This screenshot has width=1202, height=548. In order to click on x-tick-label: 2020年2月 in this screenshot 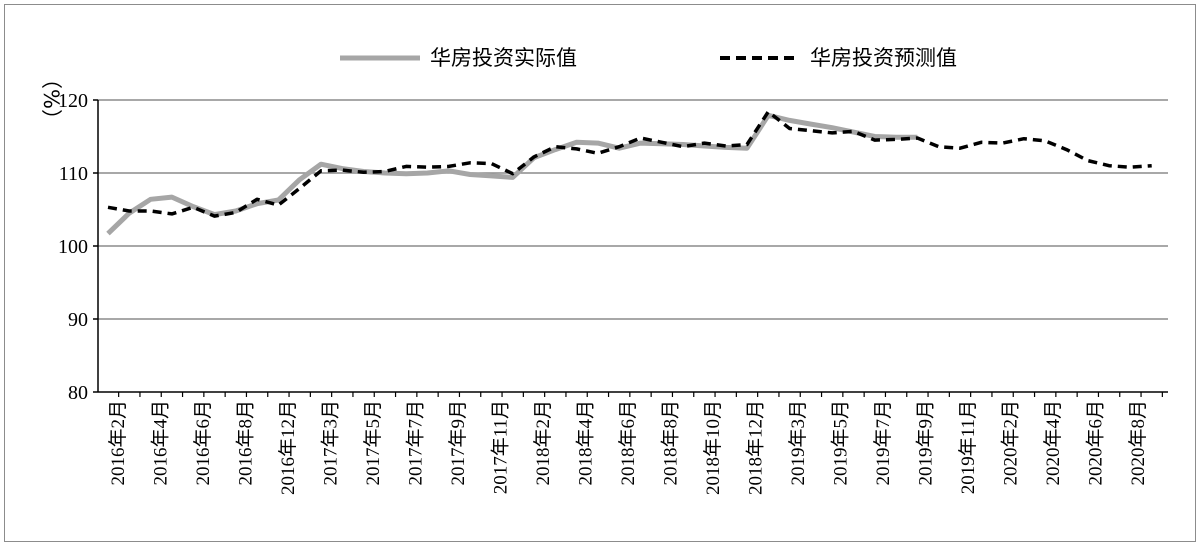, I will do `click(1011, 443)`.